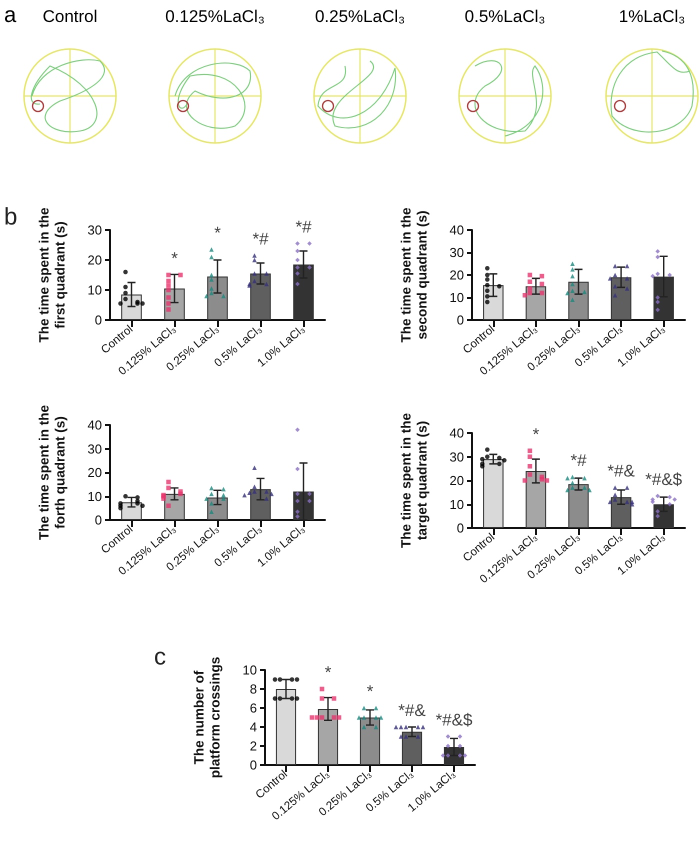 Image resolution: width=700 pixels, height=845 pixels. What do you see at coordinates (253, 727) in the screenshot?
I see `y-tick-label: 4` at bounding box center [253, 727].